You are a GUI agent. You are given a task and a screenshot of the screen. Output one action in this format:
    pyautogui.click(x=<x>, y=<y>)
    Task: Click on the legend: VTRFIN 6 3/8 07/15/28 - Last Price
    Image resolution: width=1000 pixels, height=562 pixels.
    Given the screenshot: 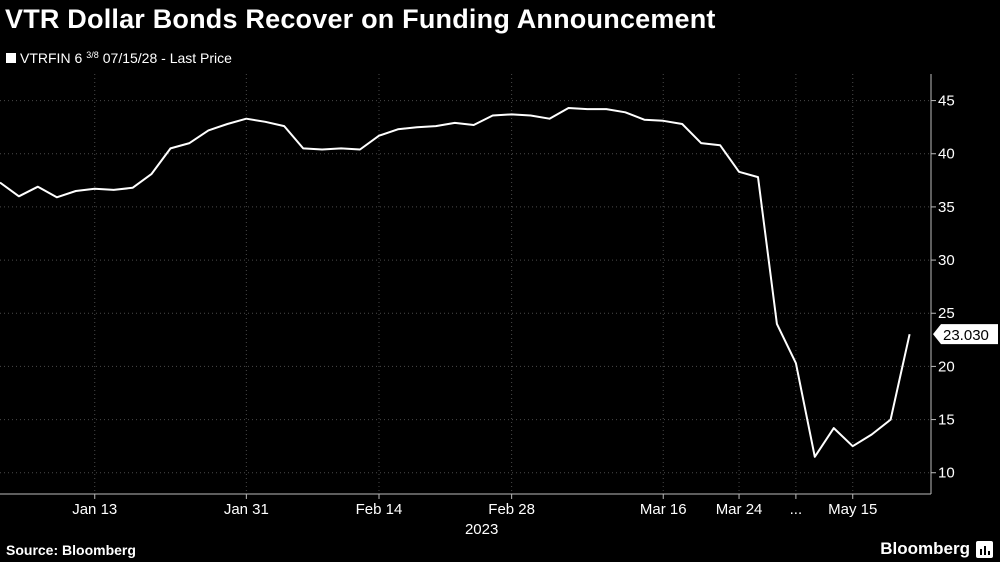 What is the action you would take?
    pyautogui.click(x=119, y=58)
    